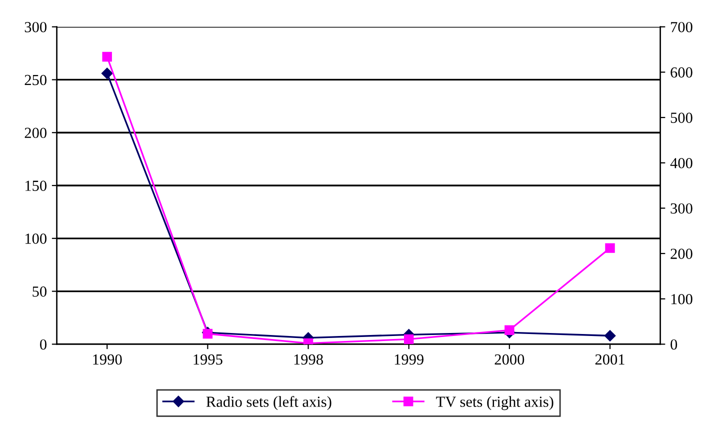  What do you see at coordinates (681, 163) in the screenshot?
I see `y2-tick-label: 400` at bounding box center [681, 163].